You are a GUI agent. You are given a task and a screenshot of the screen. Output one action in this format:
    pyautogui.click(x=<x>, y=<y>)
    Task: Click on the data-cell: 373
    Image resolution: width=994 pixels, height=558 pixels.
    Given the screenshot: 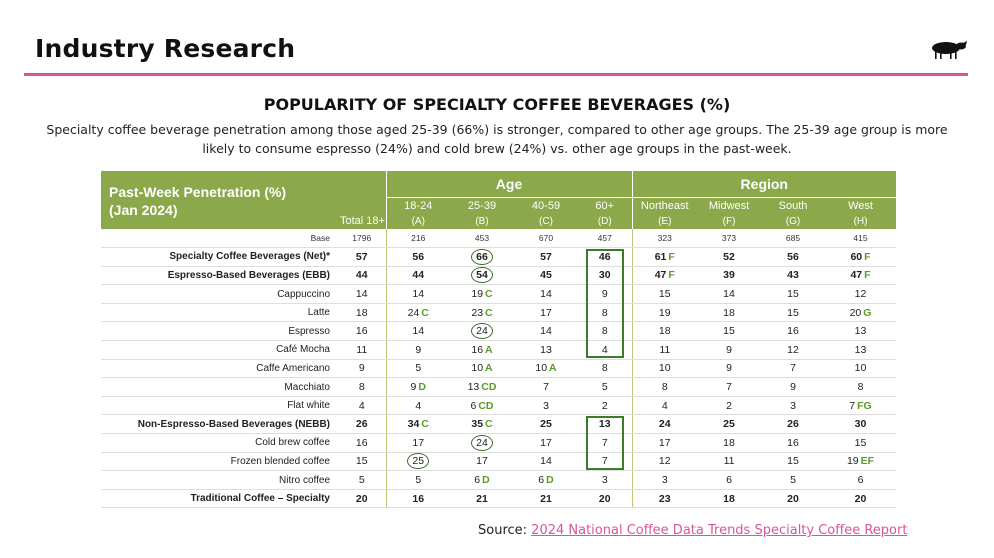 What is the action you would take?
    pyautogui.click(x=729, y=239)
    